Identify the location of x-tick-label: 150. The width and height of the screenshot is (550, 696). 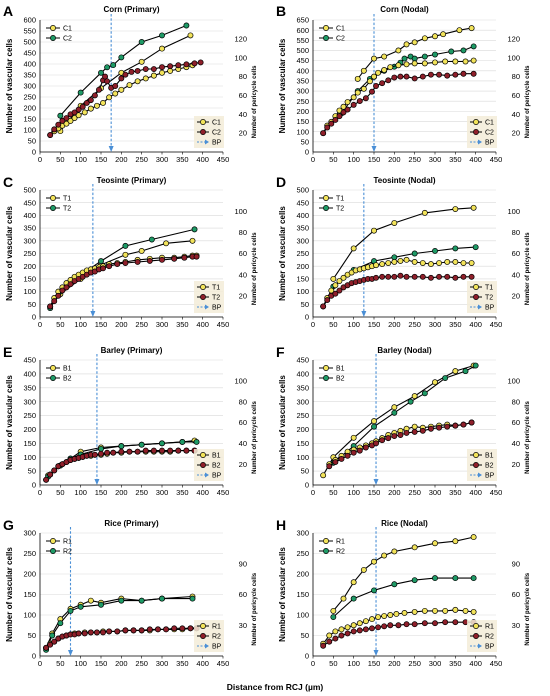
(374, 663).